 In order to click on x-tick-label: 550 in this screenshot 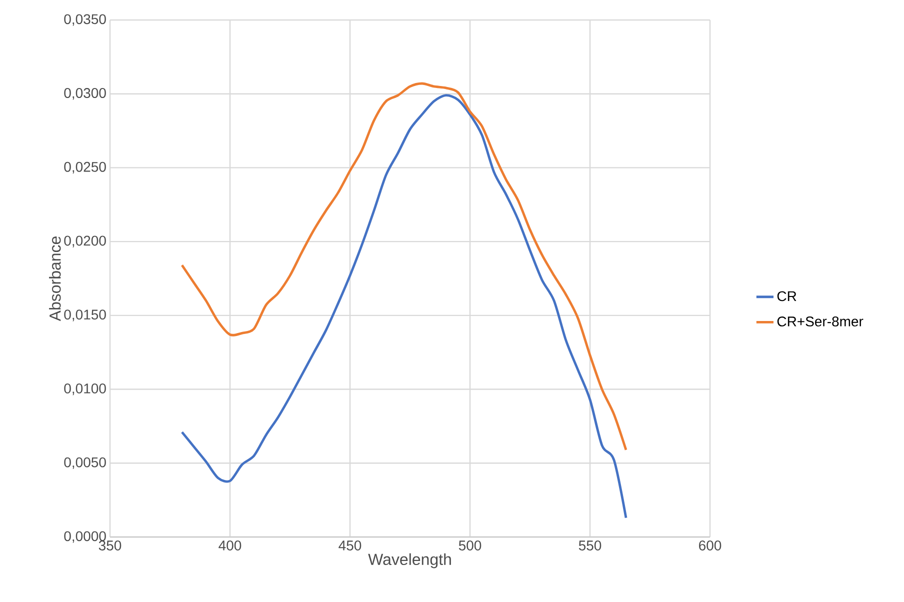, I will do `click(590, 545)`.